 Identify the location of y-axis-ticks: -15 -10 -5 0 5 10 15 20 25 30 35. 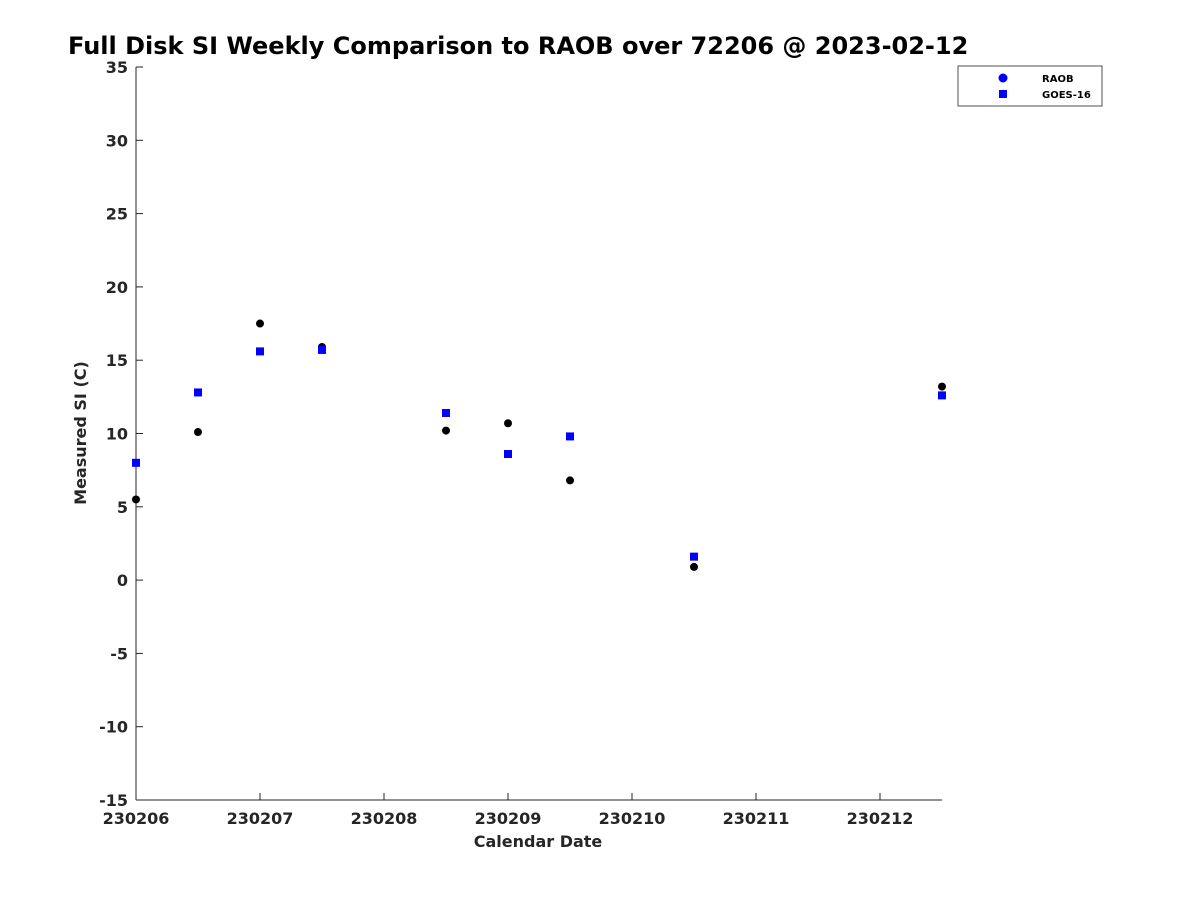
(121, 434).